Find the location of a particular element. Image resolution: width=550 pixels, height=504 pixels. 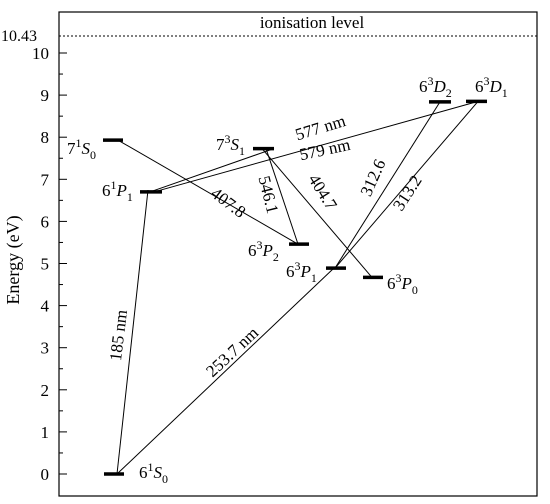

energy-level-label: 73S1 is located at coordinates (230, 145).